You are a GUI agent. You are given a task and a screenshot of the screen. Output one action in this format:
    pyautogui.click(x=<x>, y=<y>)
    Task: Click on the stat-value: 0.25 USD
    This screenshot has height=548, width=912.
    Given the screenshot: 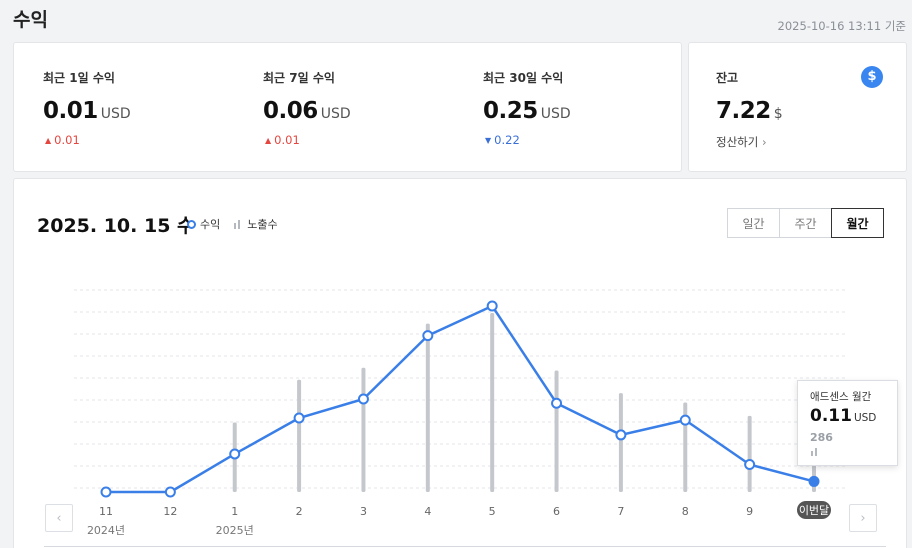 What is the action you would take?
    pyautogui.click(x=527, y=111)
    